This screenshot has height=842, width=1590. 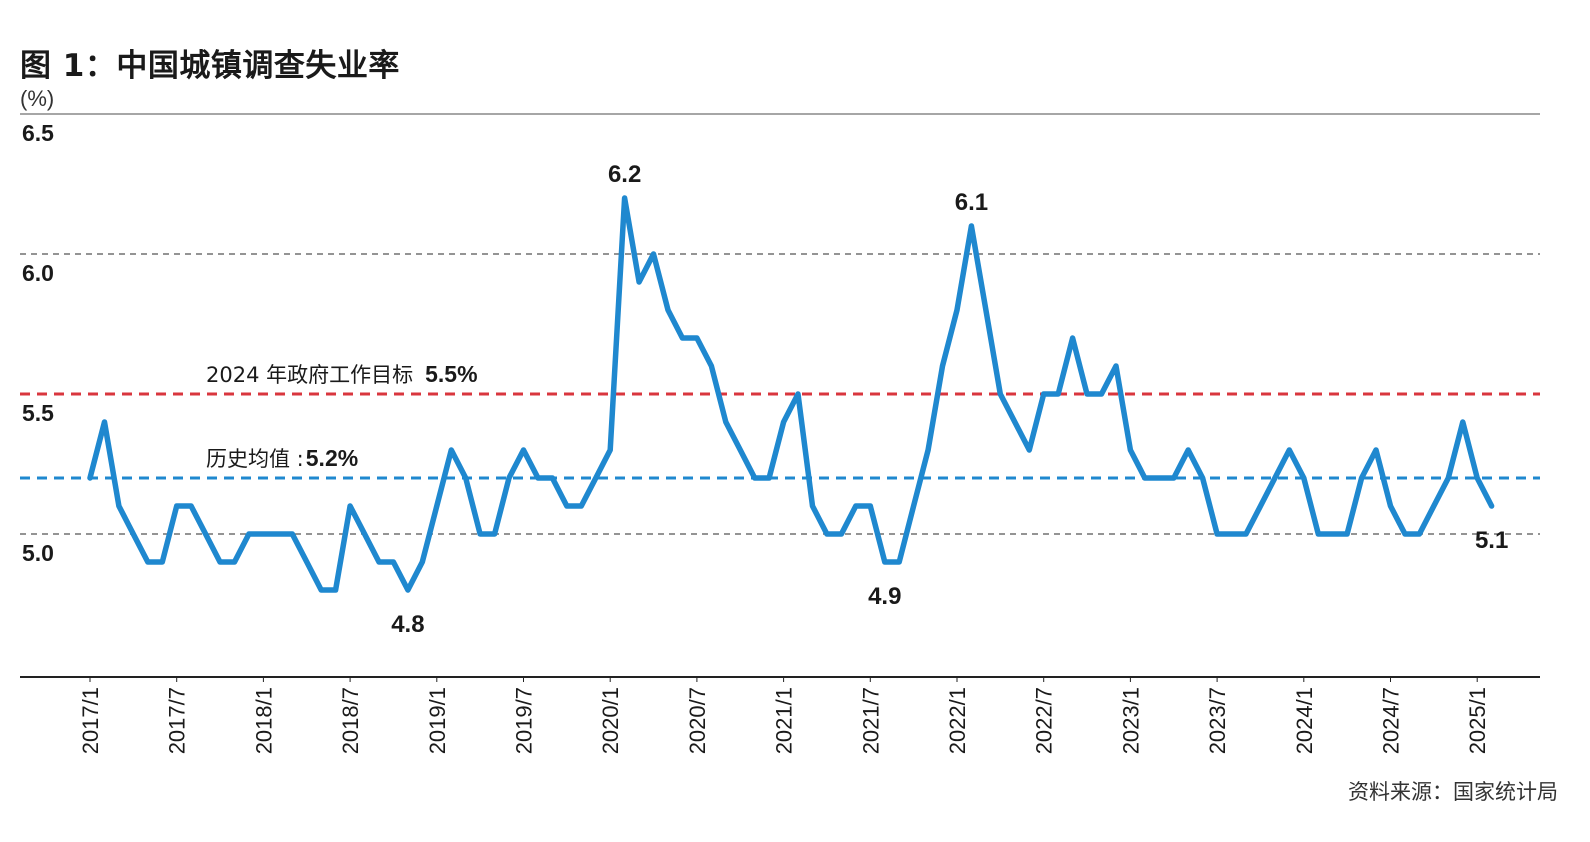 What do you see at coordinates (38, 273) in the screenshot?
I see `y-tick-label: 6.0` at bounding box center [38, 273].